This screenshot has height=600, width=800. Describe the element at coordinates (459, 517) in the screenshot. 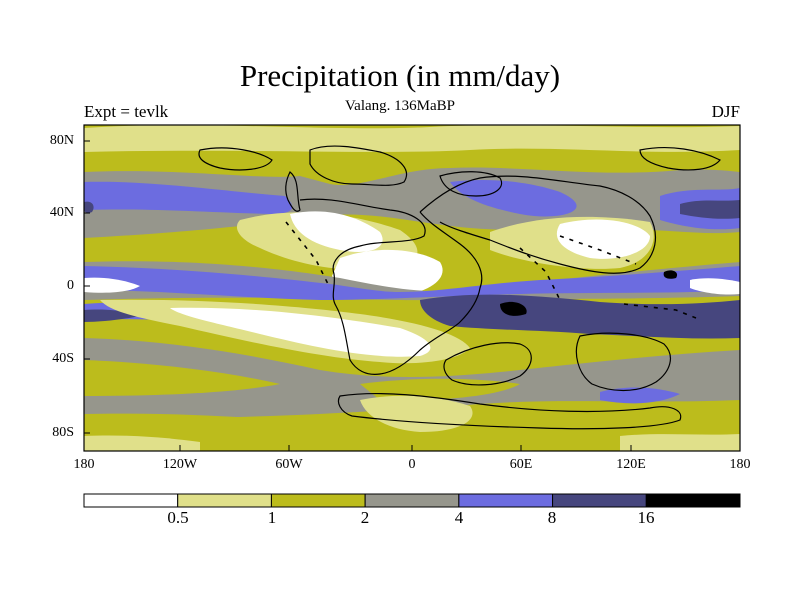

I see `legend-level-label: 4` at that location.